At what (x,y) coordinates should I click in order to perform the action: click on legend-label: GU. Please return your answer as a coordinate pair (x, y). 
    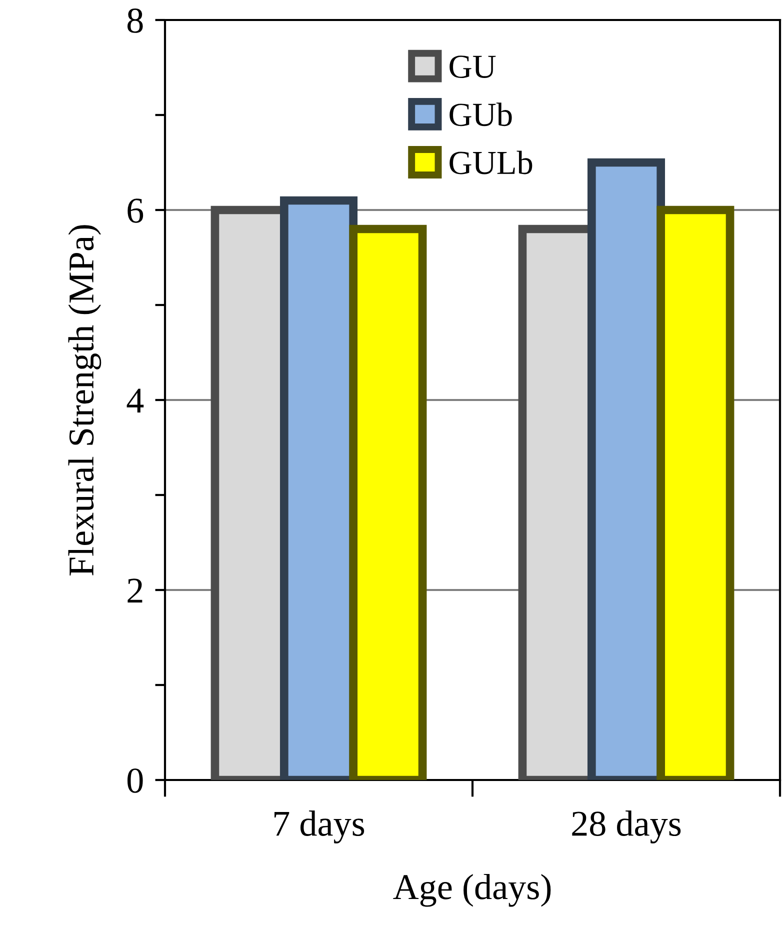
    Looking at the image, I should click on (473, 67).